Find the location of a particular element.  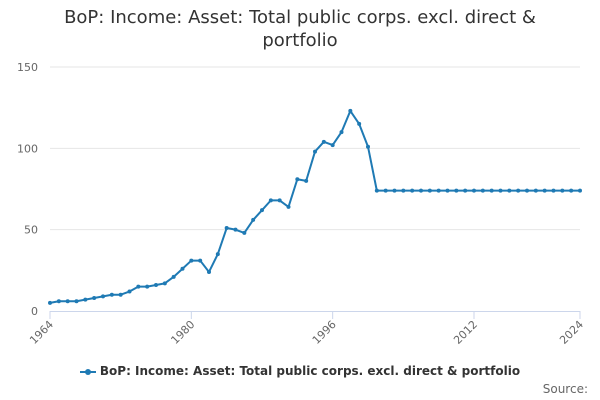

x-tick-label: 2012 is located at coordinates (465, 332).